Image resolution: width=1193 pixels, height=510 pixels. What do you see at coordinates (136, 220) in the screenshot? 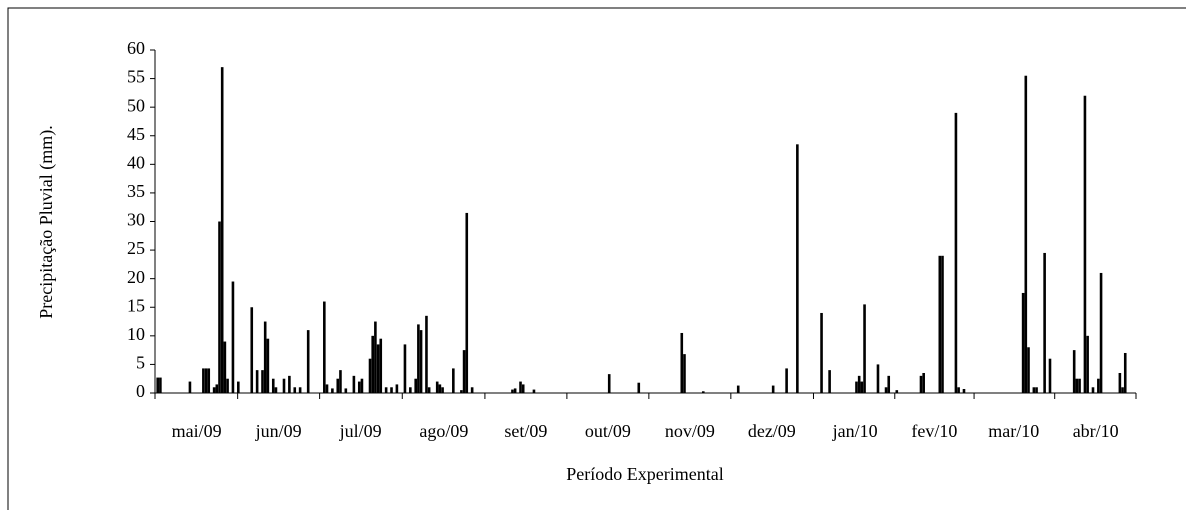
I see `y-tick-label: 30` at bounding box center [136, 220].